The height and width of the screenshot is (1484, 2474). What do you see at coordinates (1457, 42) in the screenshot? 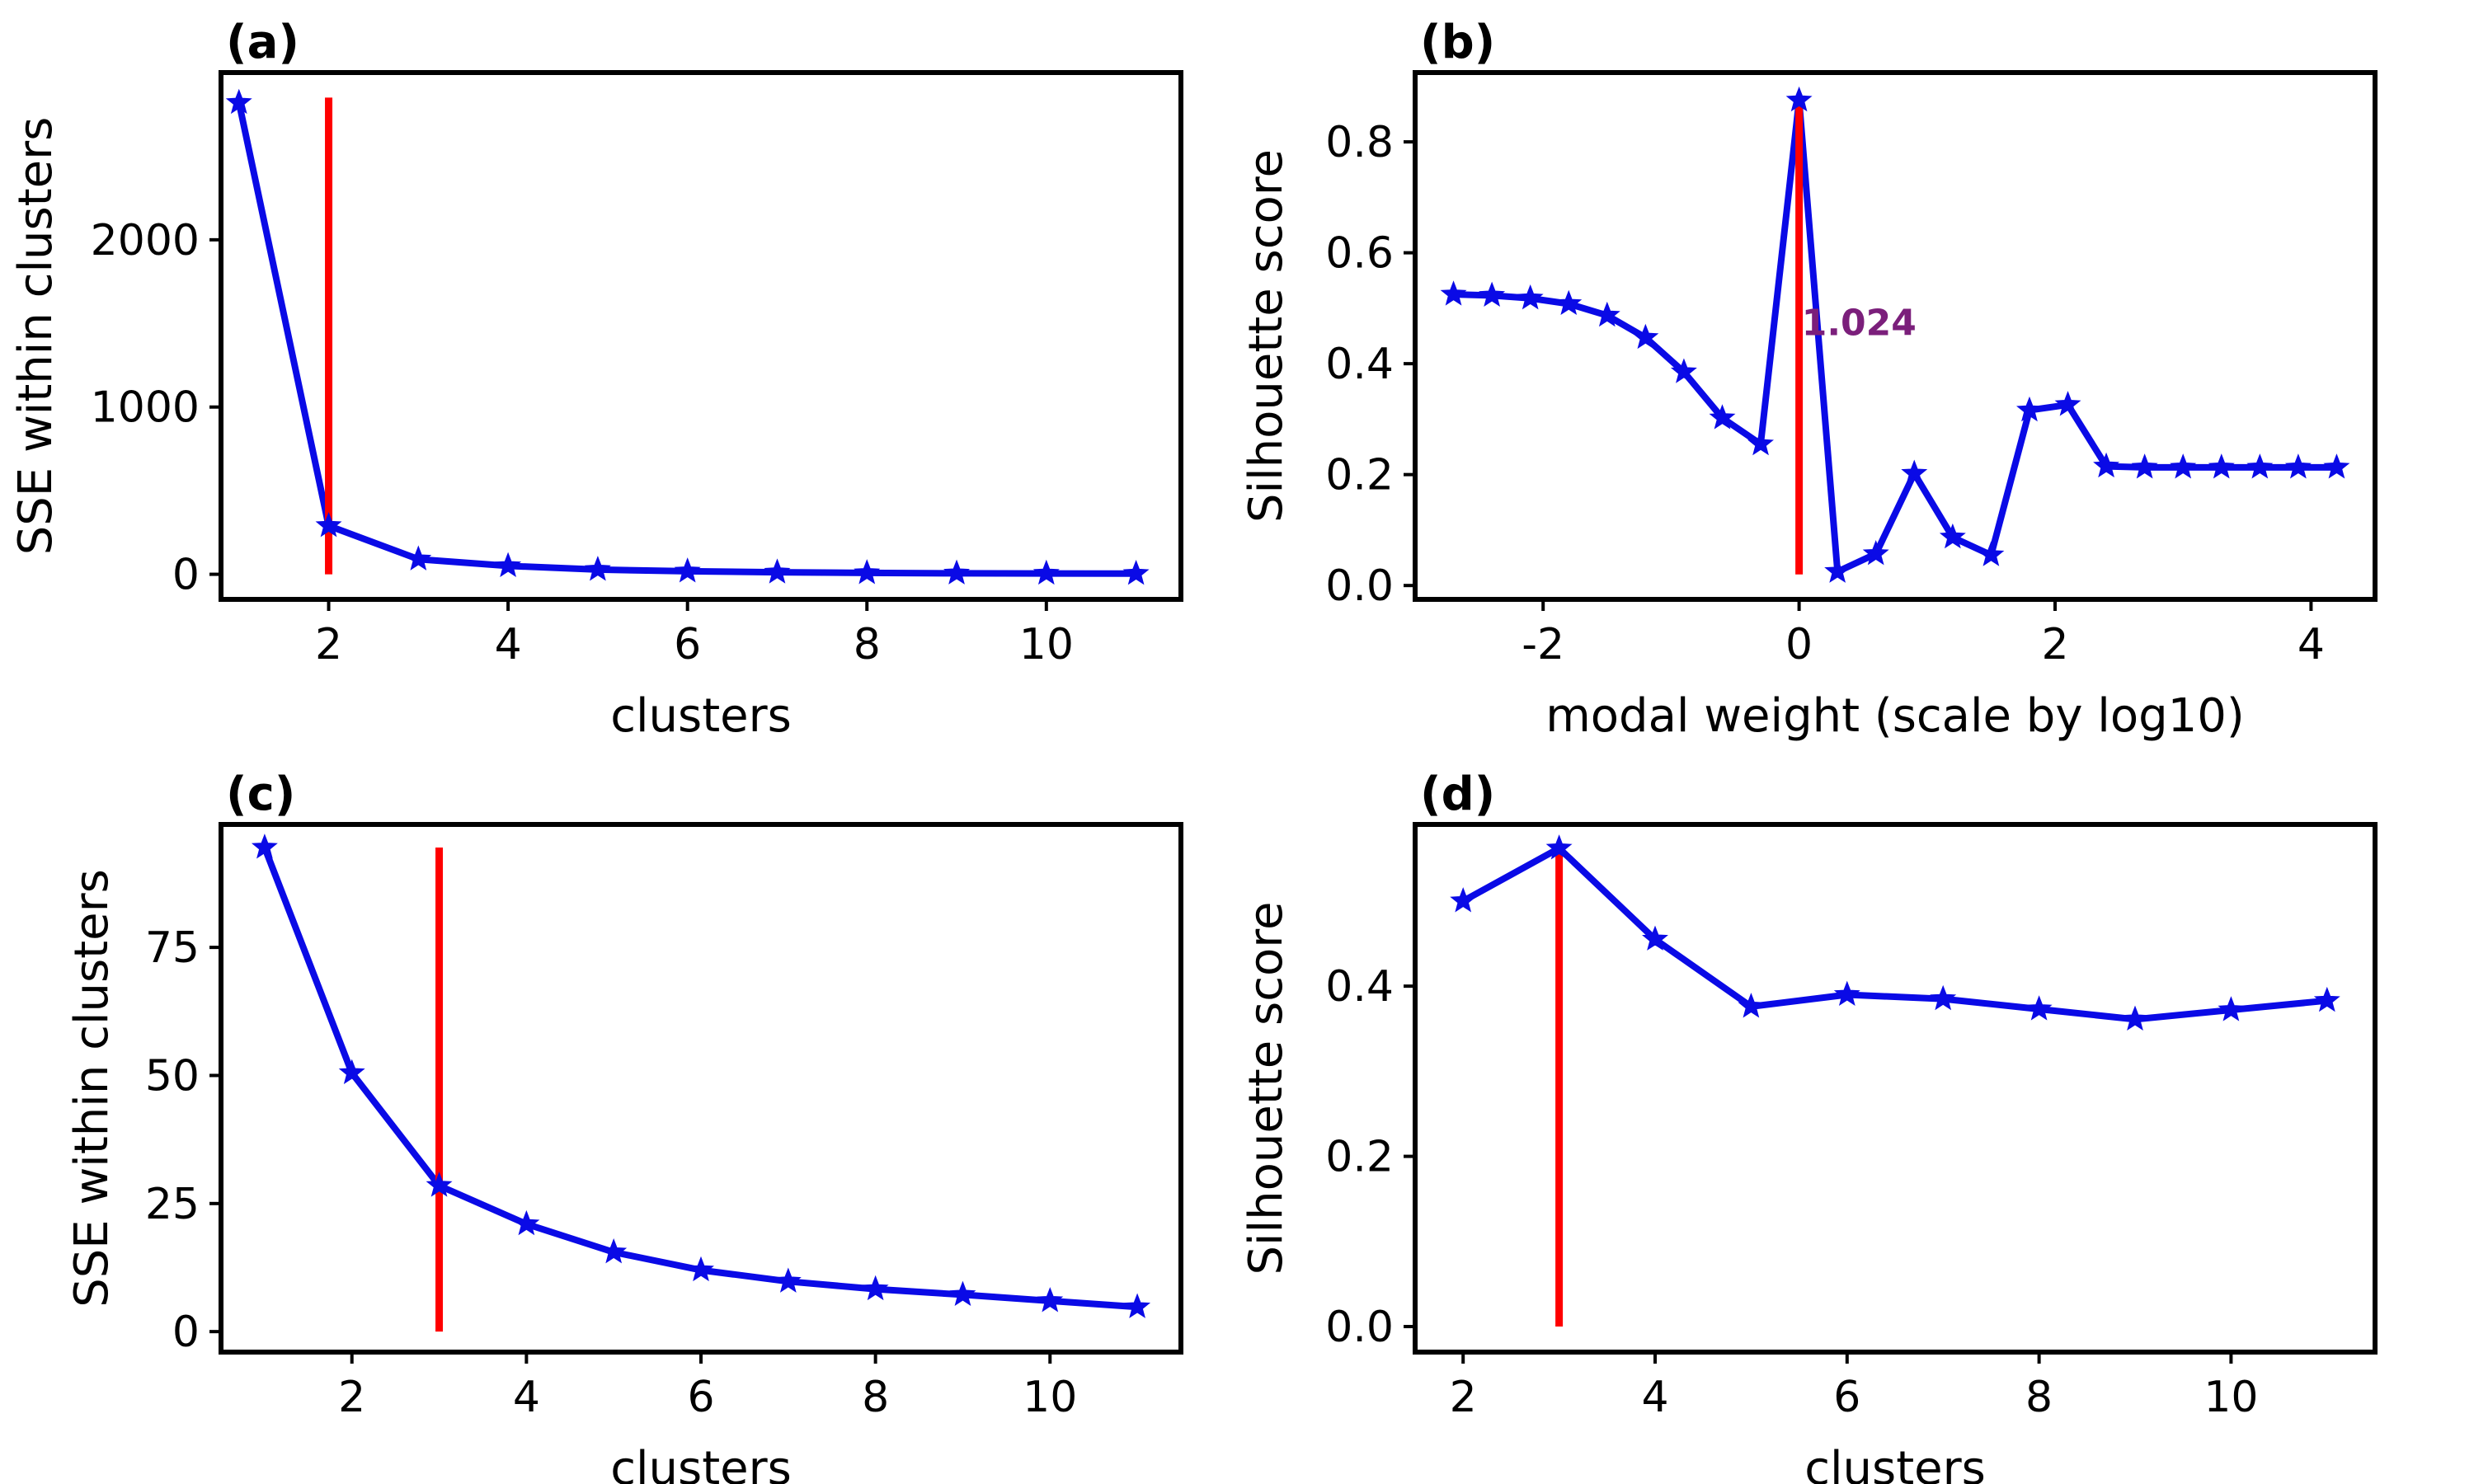
I see `panel-label: (b)` at bounding box center [1457, 42].